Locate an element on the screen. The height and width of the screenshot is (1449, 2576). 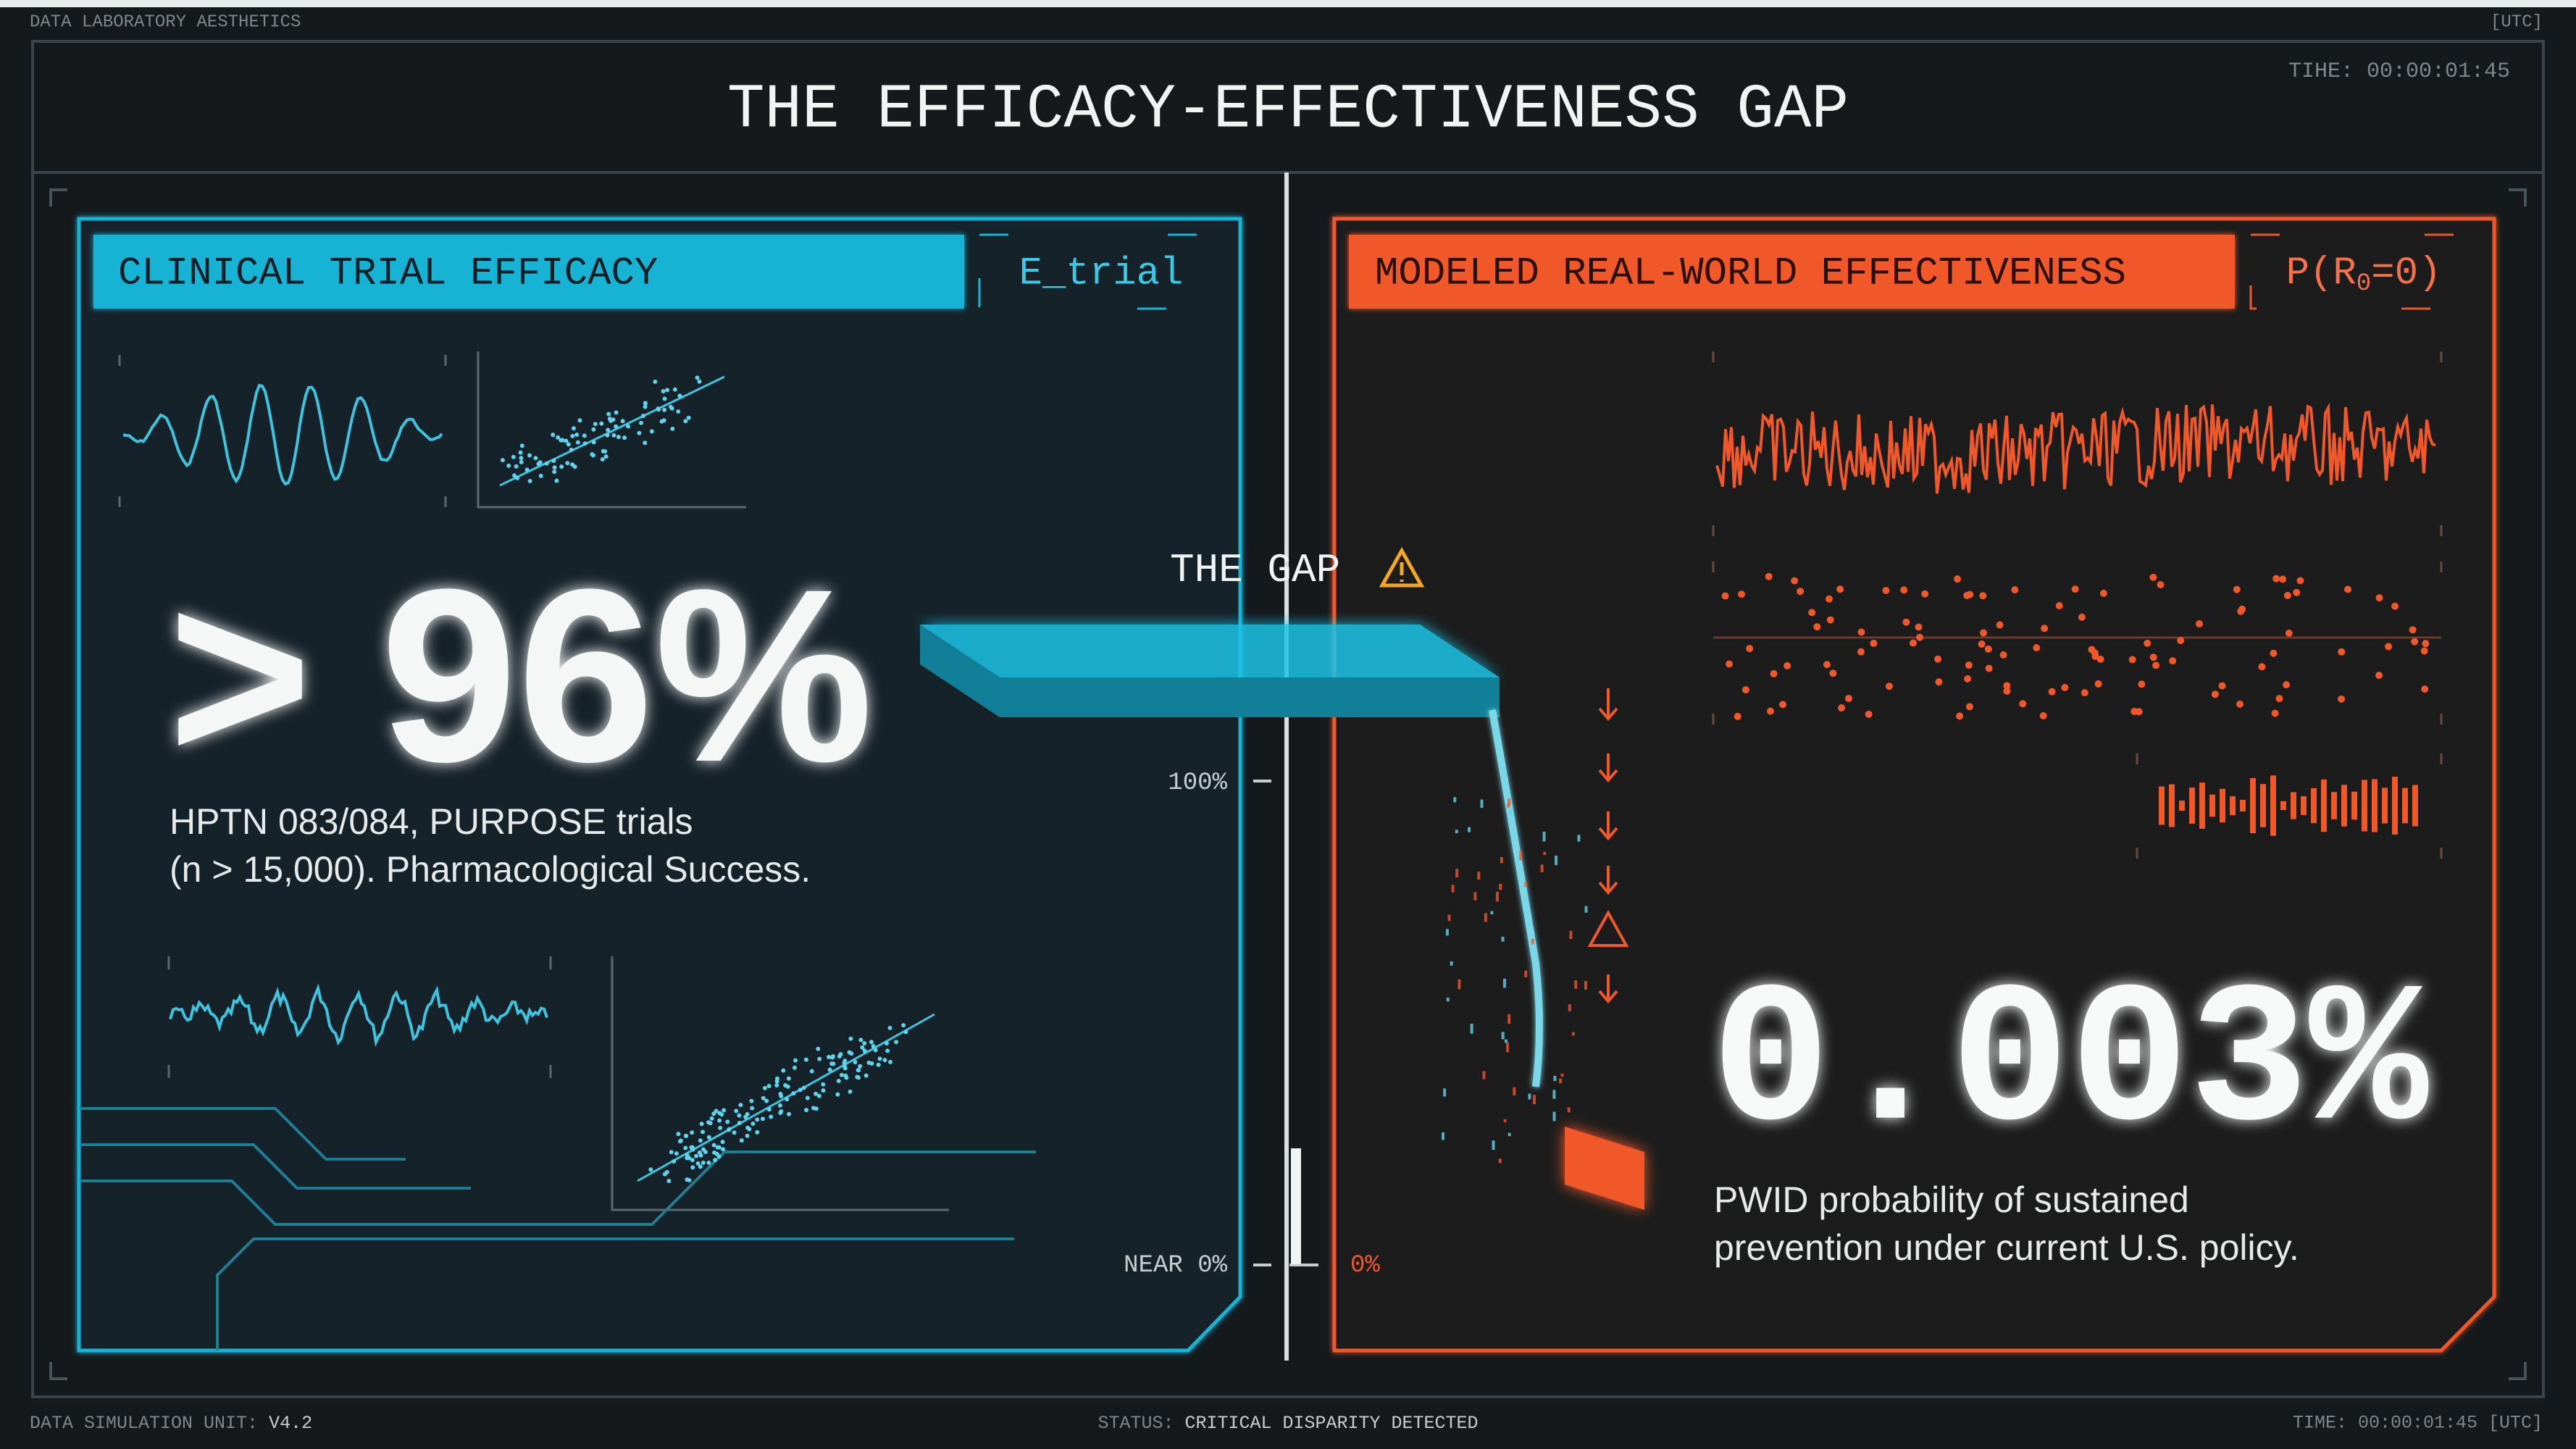
left-tag-box is located at coordinates (1102, 272).